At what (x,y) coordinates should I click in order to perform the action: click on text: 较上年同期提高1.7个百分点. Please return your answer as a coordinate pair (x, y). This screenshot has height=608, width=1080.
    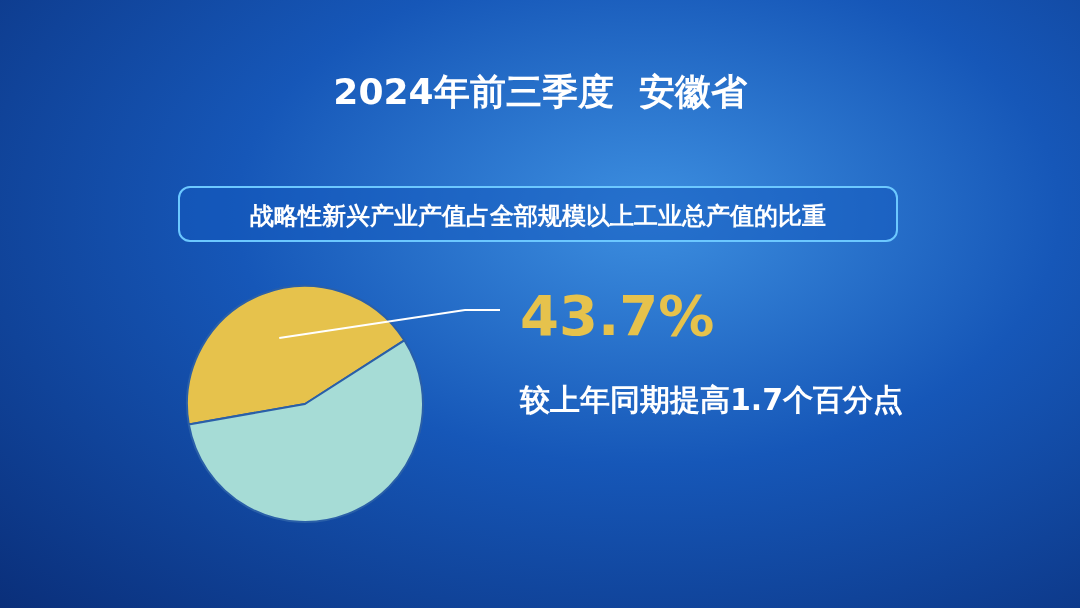
    Looking at the image, I should click on (712, 400).